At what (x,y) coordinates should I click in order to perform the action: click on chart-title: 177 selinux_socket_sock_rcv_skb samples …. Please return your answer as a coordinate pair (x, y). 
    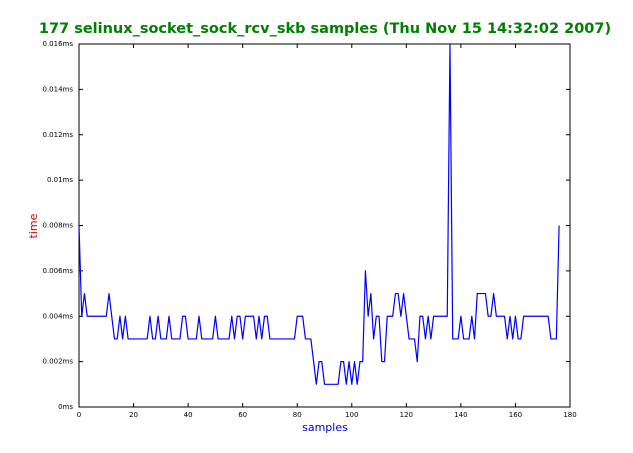
    Looking at the image, I should click on (325, 29).